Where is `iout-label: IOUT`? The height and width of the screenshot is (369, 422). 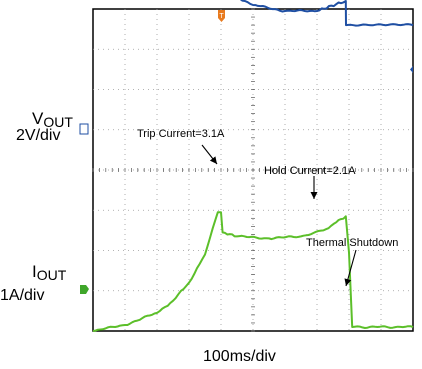
iout-label: IOUT is located at coordinates (49, 273).